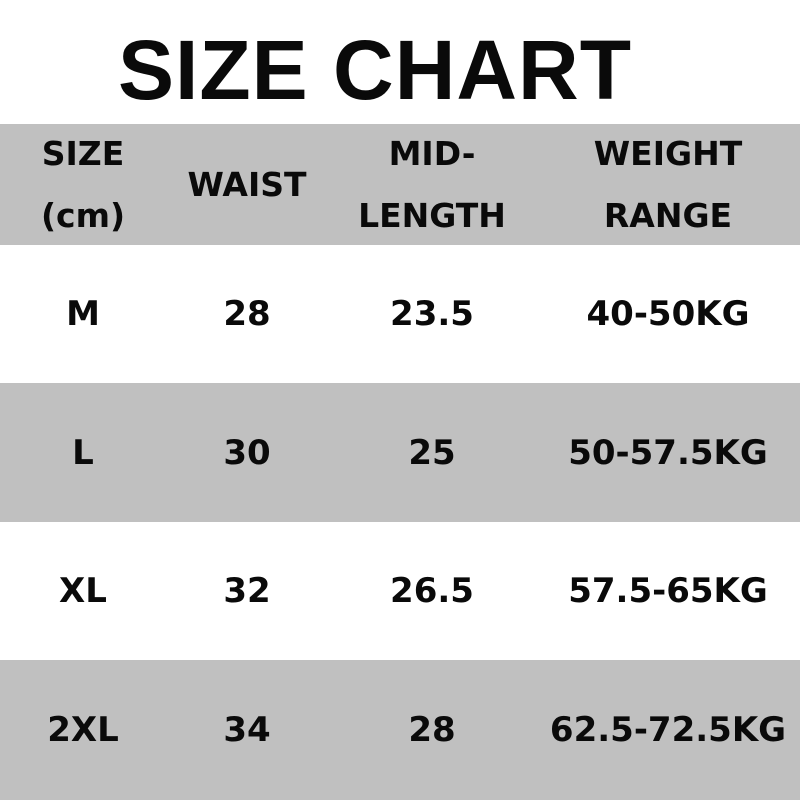  I want to click on cell-size: 2XL, so click(83, 730).